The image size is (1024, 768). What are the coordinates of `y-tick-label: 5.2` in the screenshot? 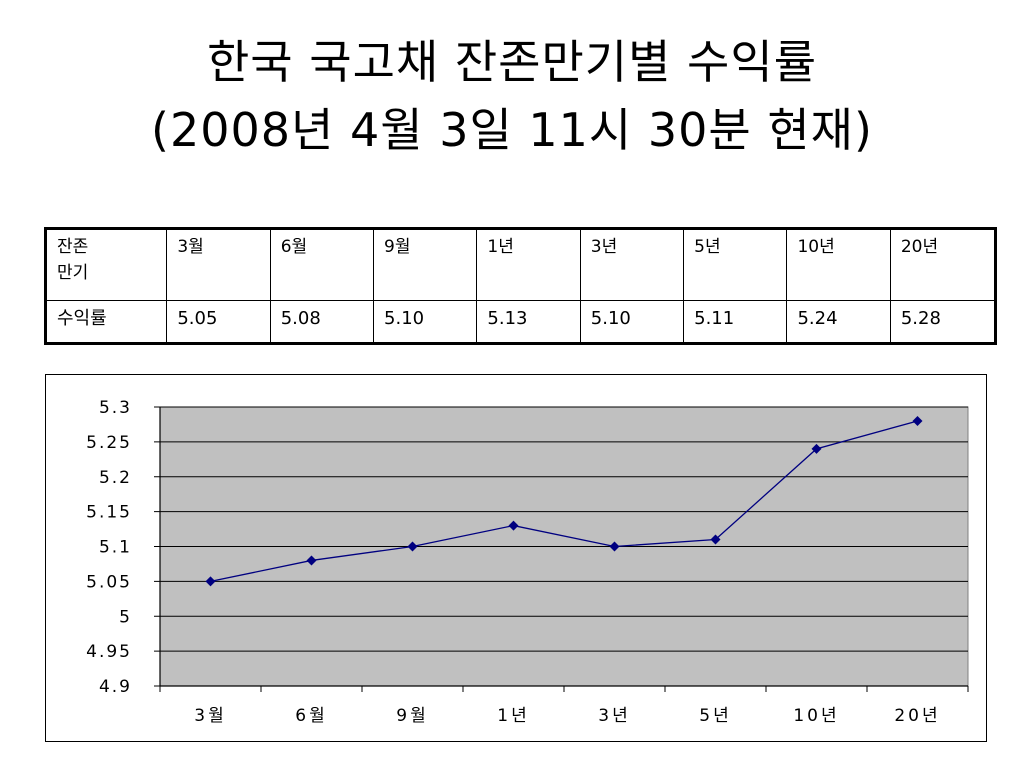 It's located at (115, 478).